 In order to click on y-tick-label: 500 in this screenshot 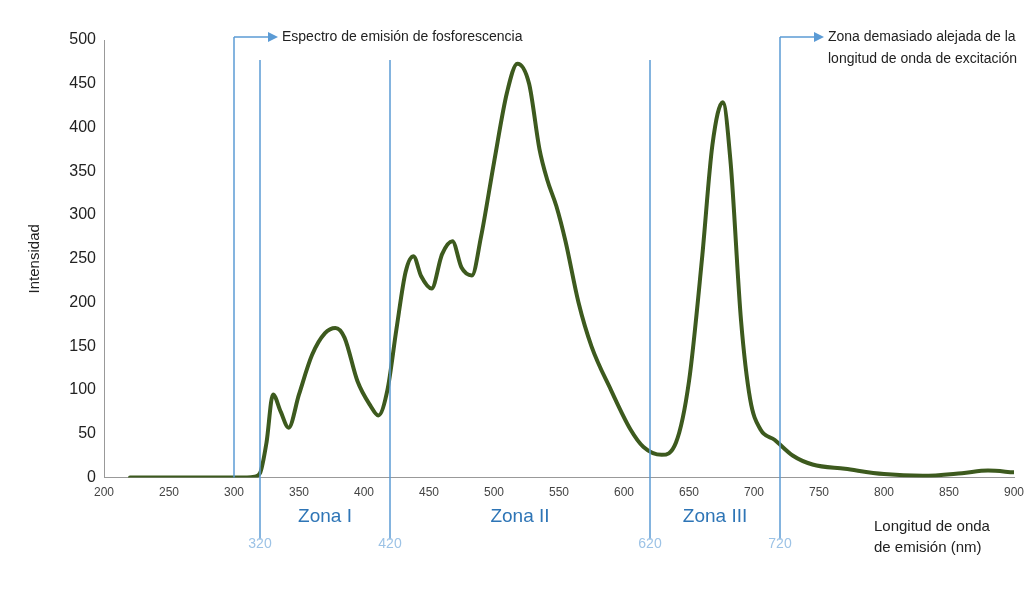, I will do `click(83, 39)`.